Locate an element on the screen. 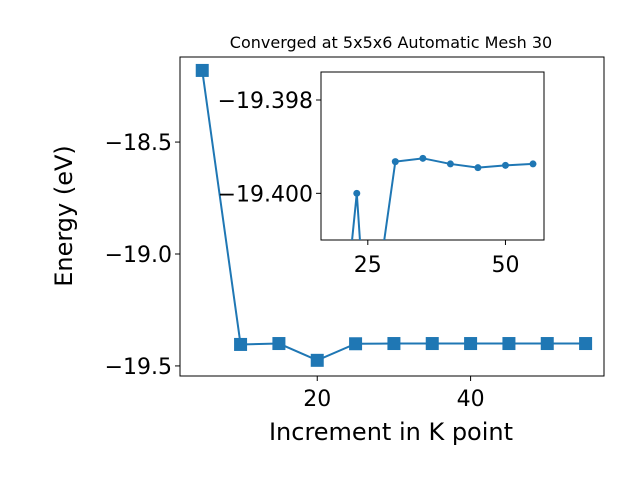 The image size is (640, 480). main-x-tick-label: 20 is located at coordinates (317, 399).